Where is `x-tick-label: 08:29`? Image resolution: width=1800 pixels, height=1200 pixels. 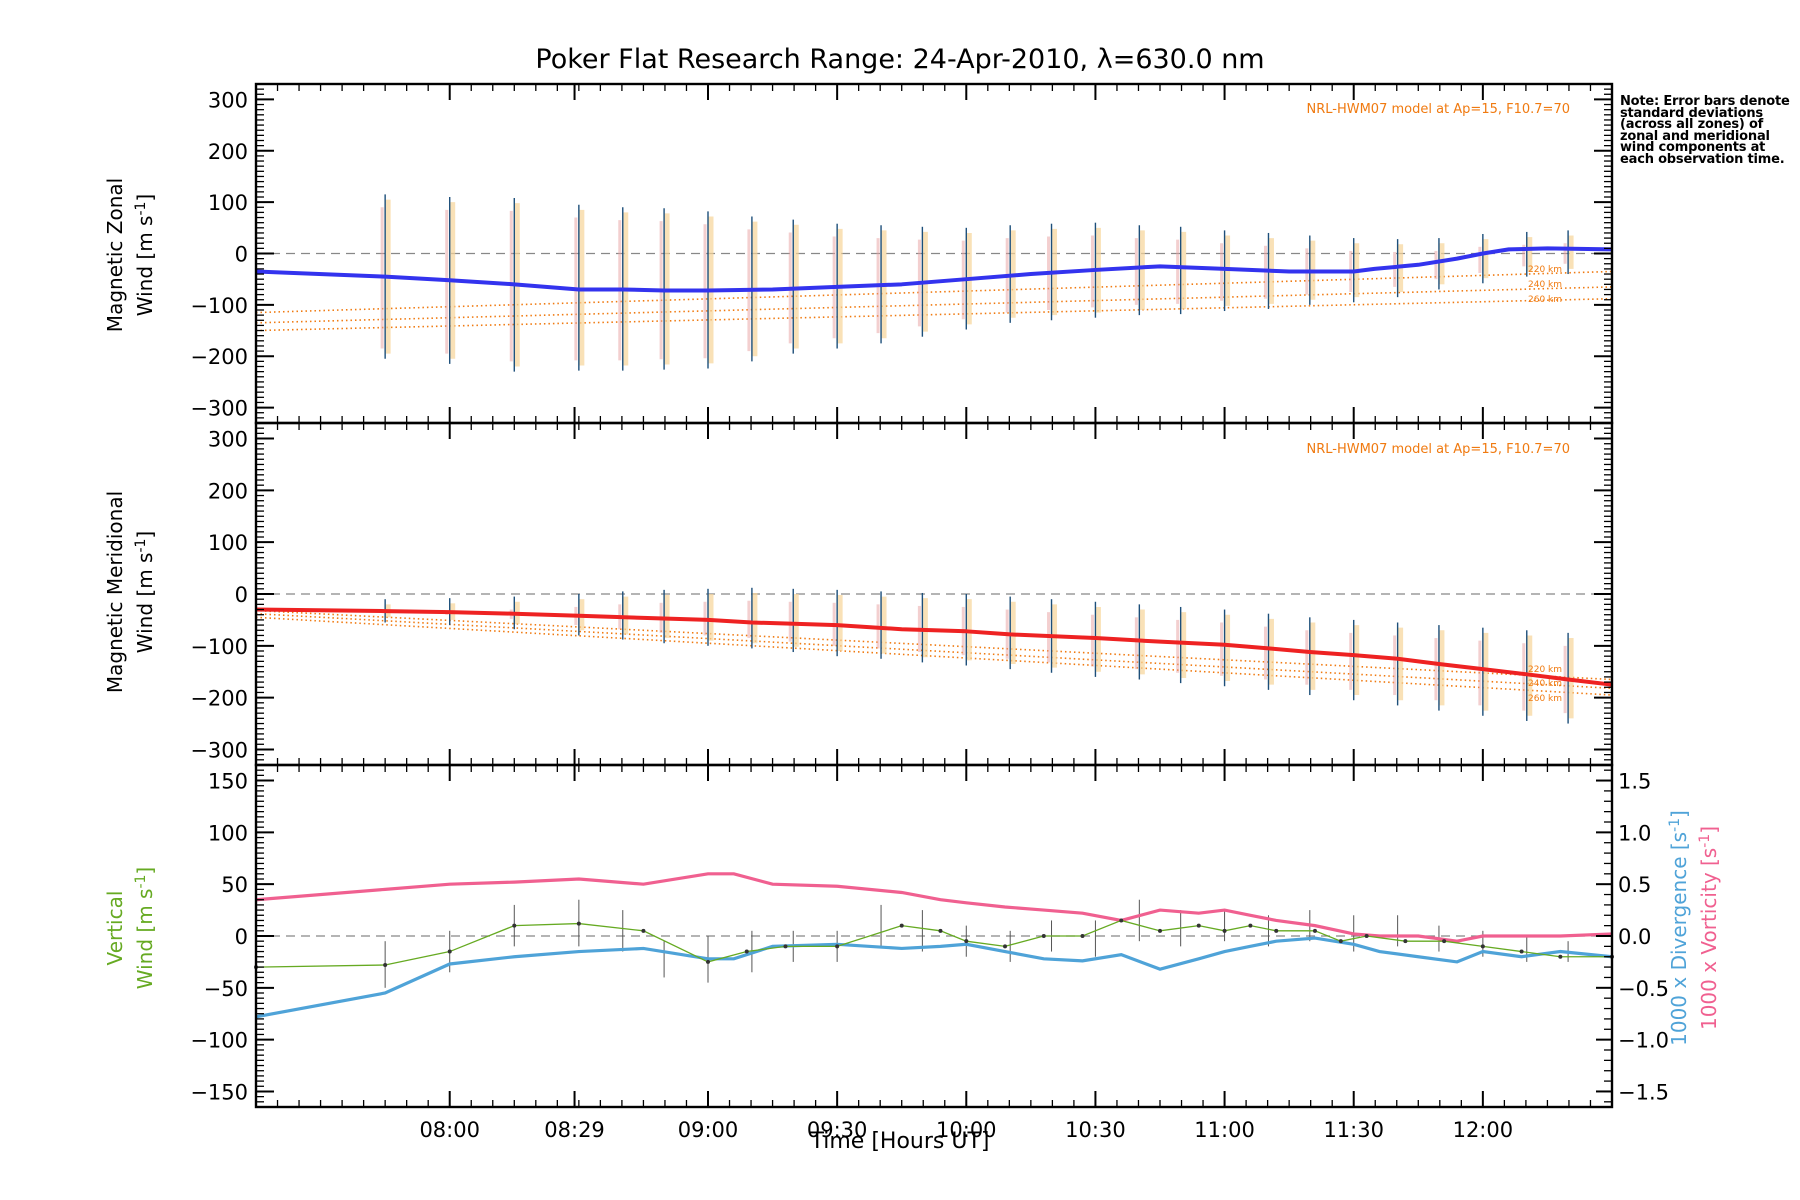
x-tick-label: 08:29 is located at coordinates (574, 1130).